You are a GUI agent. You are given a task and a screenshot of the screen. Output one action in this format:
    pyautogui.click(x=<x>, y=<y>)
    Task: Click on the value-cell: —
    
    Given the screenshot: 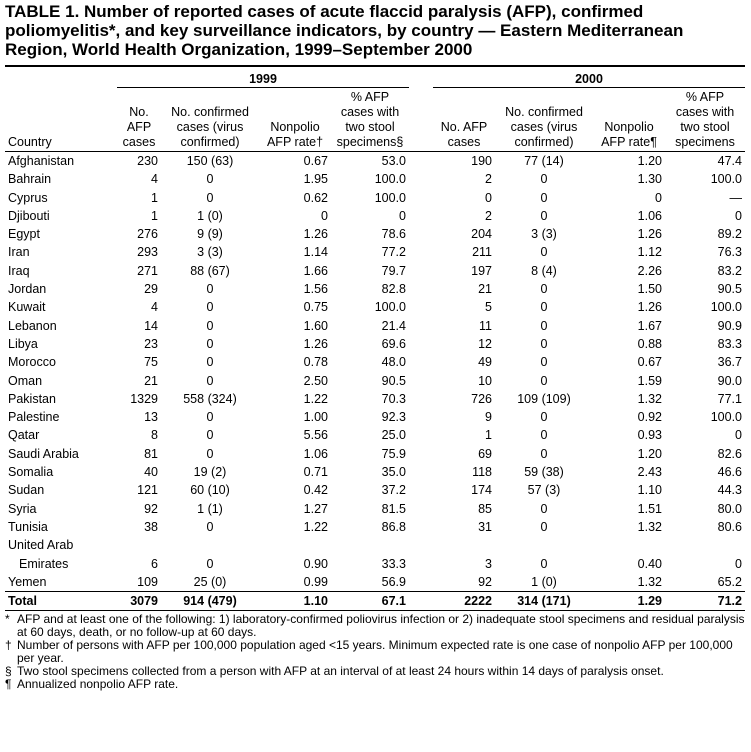 What is the action you would take?
    pyautogui.click(x=736, y=197)
    